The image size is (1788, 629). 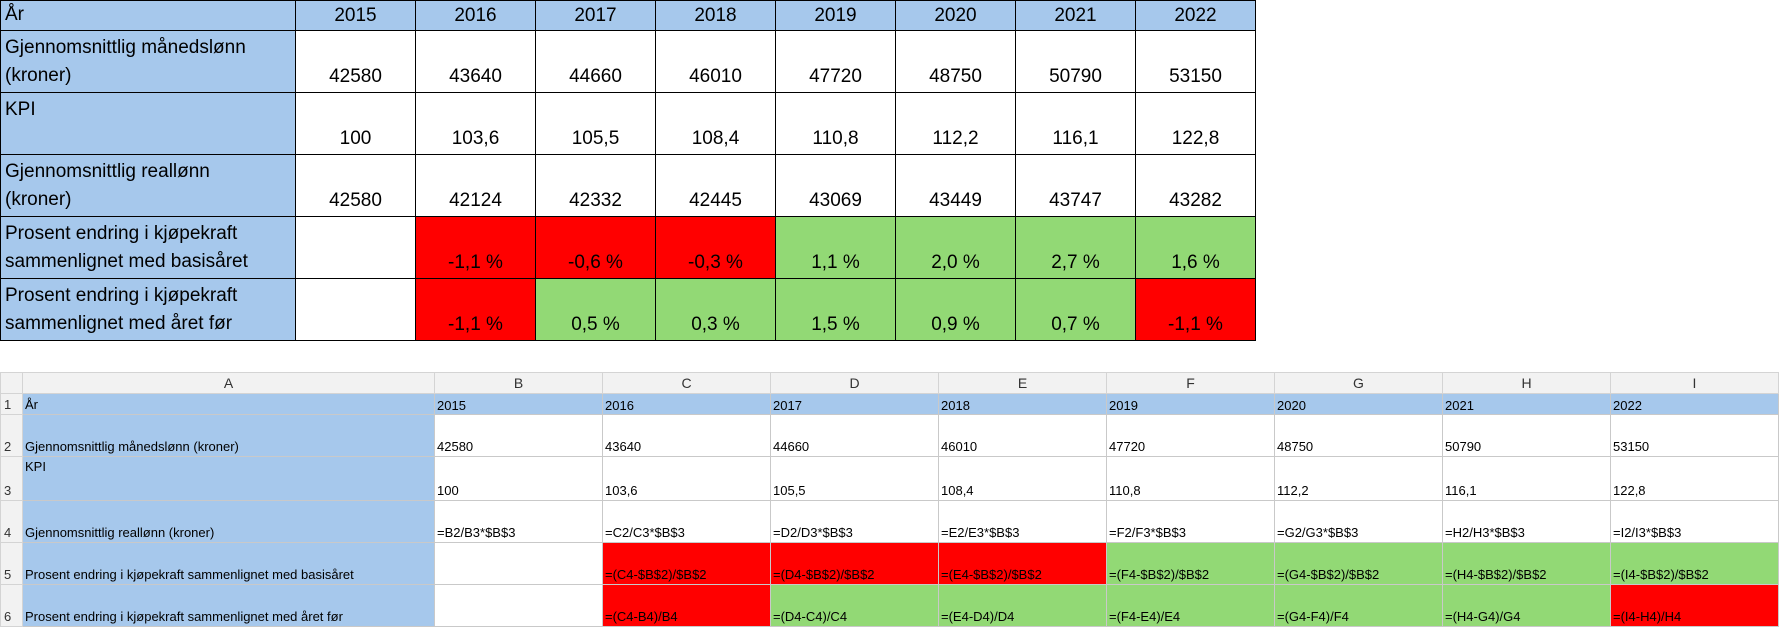 I want to click on cell: 103,6, so click(x=686, y=478).